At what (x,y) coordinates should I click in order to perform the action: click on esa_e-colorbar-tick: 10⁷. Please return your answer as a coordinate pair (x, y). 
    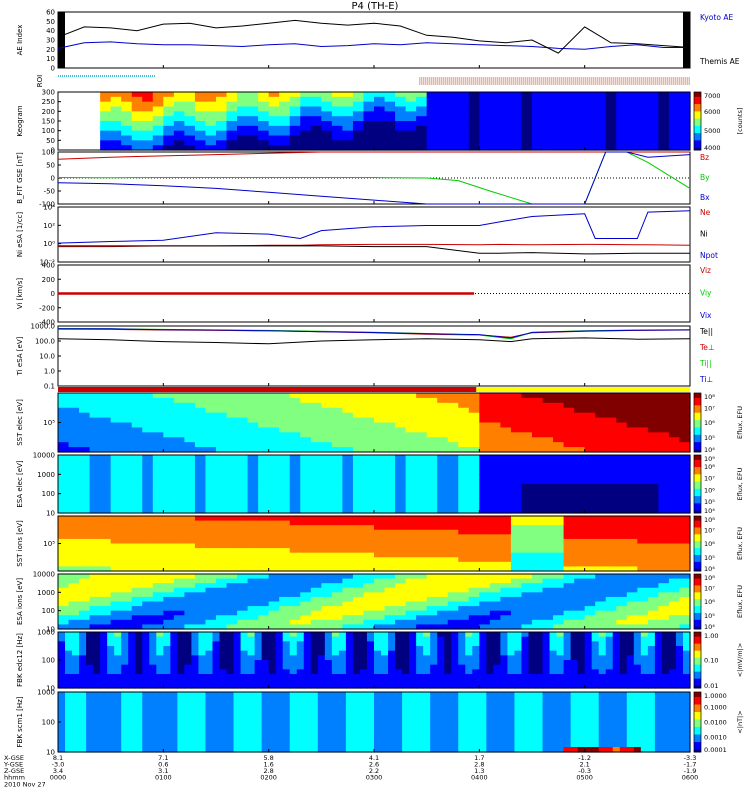
    Looking at the image, I should click on (709, 479).